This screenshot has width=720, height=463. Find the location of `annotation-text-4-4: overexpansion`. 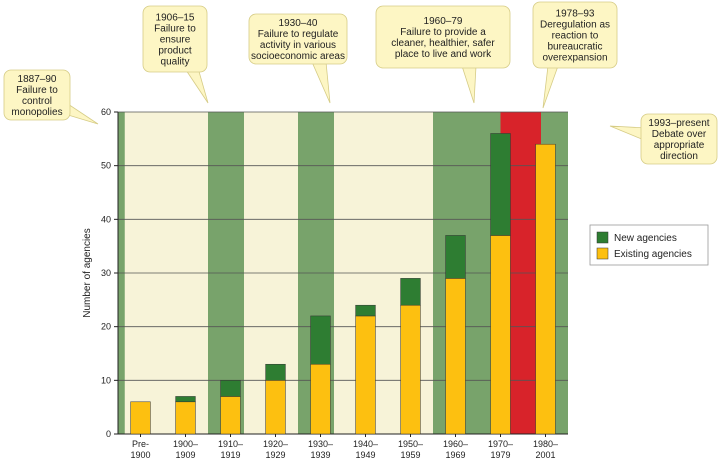

annotation-text-4-4: overexpansion is located at coordinates (574, 58).